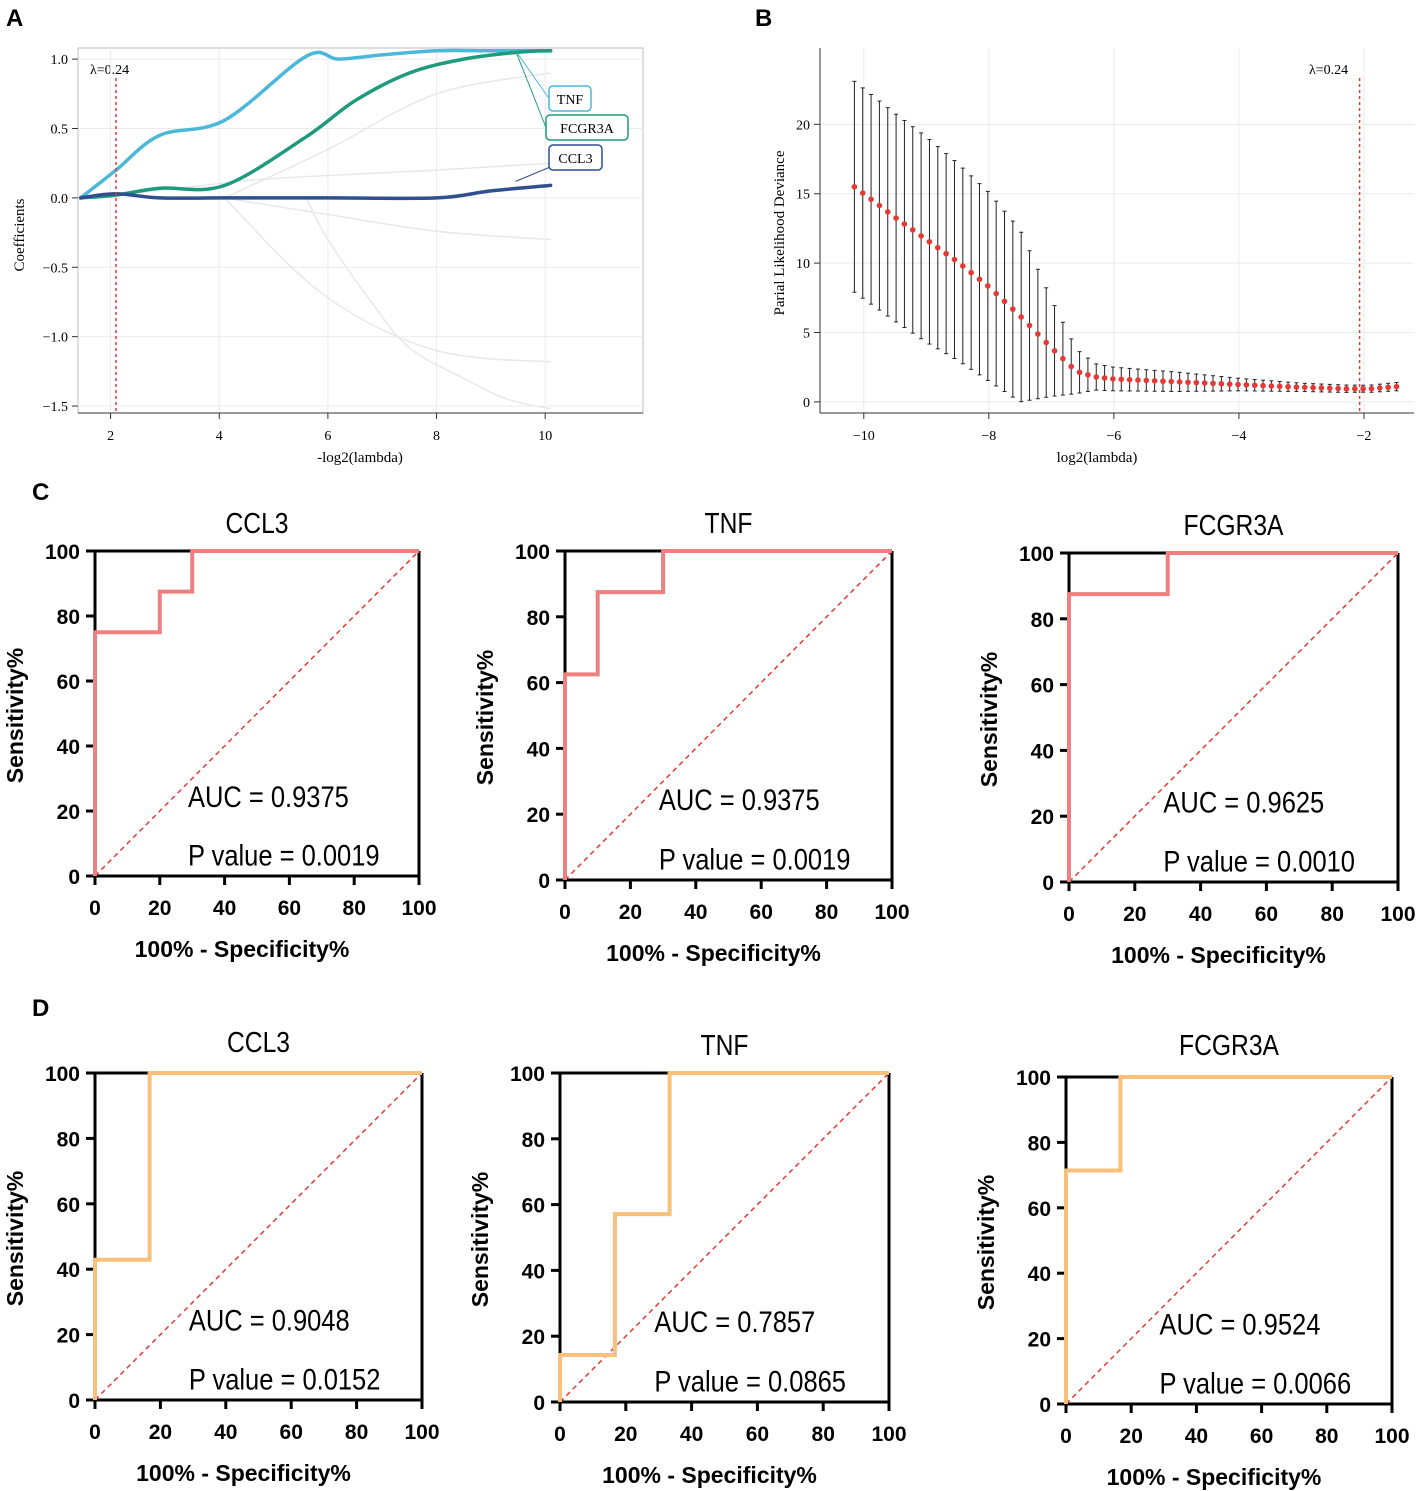  I want to click on x-tick-label: 2, so click(110, 436).